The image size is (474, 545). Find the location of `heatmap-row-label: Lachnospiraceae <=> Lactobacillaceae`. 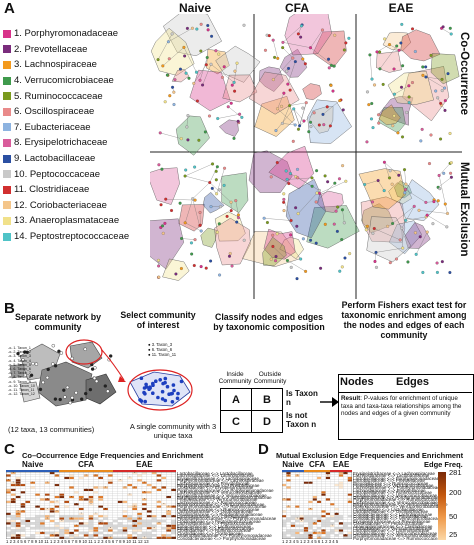

heatmap-row-label: Lachnospiraceae <=> Lactobacillaceae is located at coordinates (391, 476).